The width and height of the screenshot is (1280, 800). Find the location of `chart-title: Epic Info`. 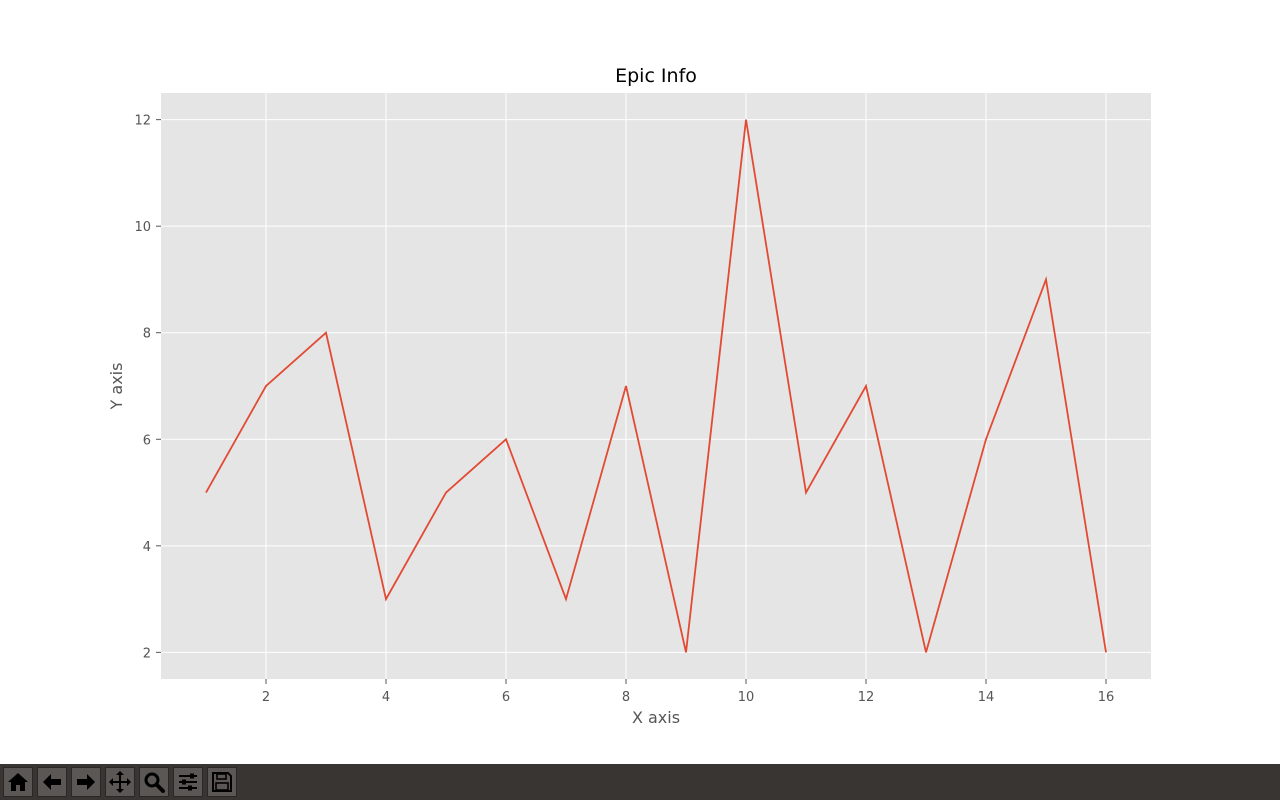

chart-title: Epic Info is located at coordinates (656, 76).